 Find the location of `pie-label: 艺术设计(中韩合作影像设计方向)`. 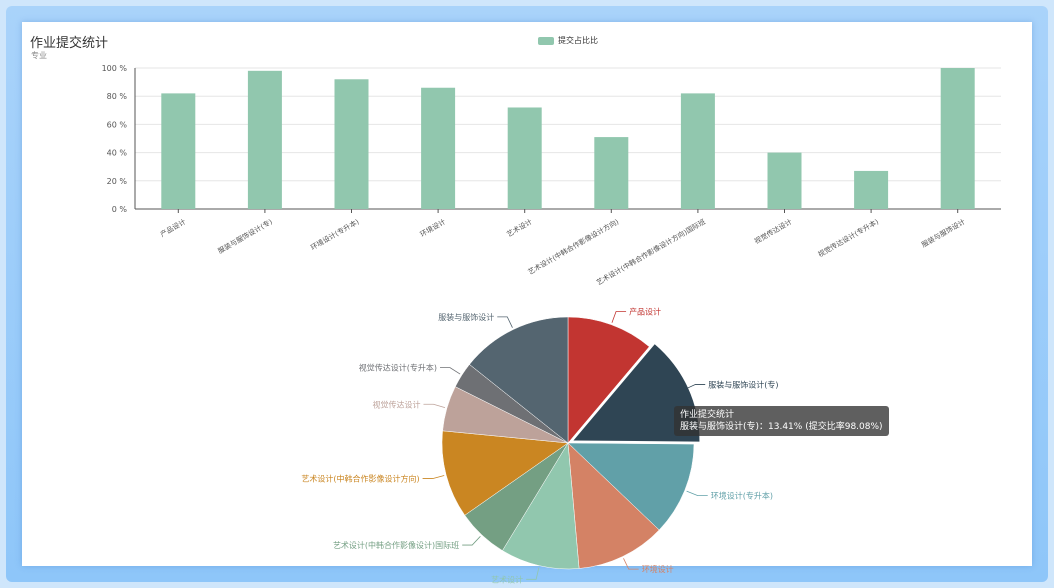

pie-label: 艺术设计(中韩合作影像设计方向) is located at coordinates (360, 479).